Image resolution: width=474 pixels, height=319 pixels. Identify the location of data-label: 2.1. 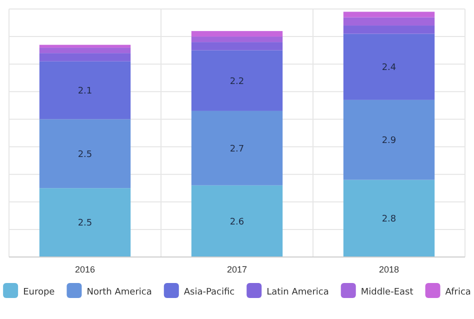
(85, 91).